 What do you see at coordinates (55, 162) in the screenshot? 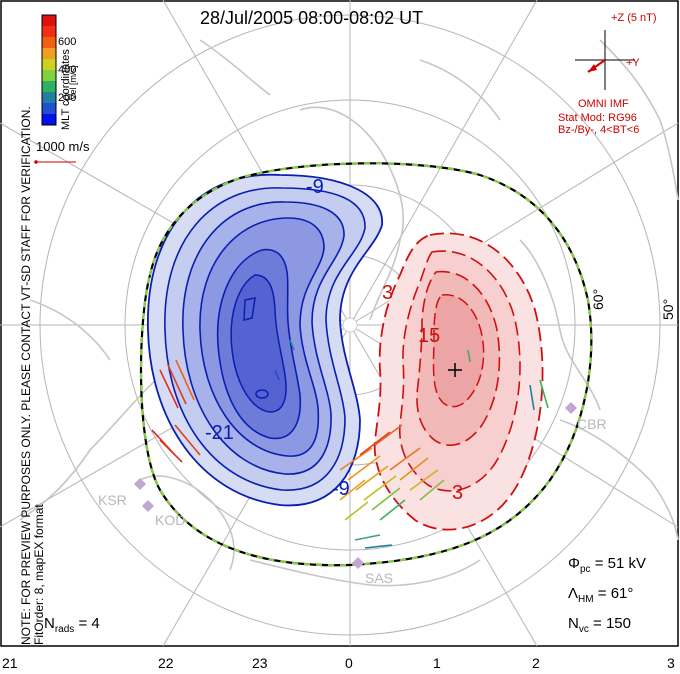
I see `vector-scale-bar` at bounding box center [55, 162].